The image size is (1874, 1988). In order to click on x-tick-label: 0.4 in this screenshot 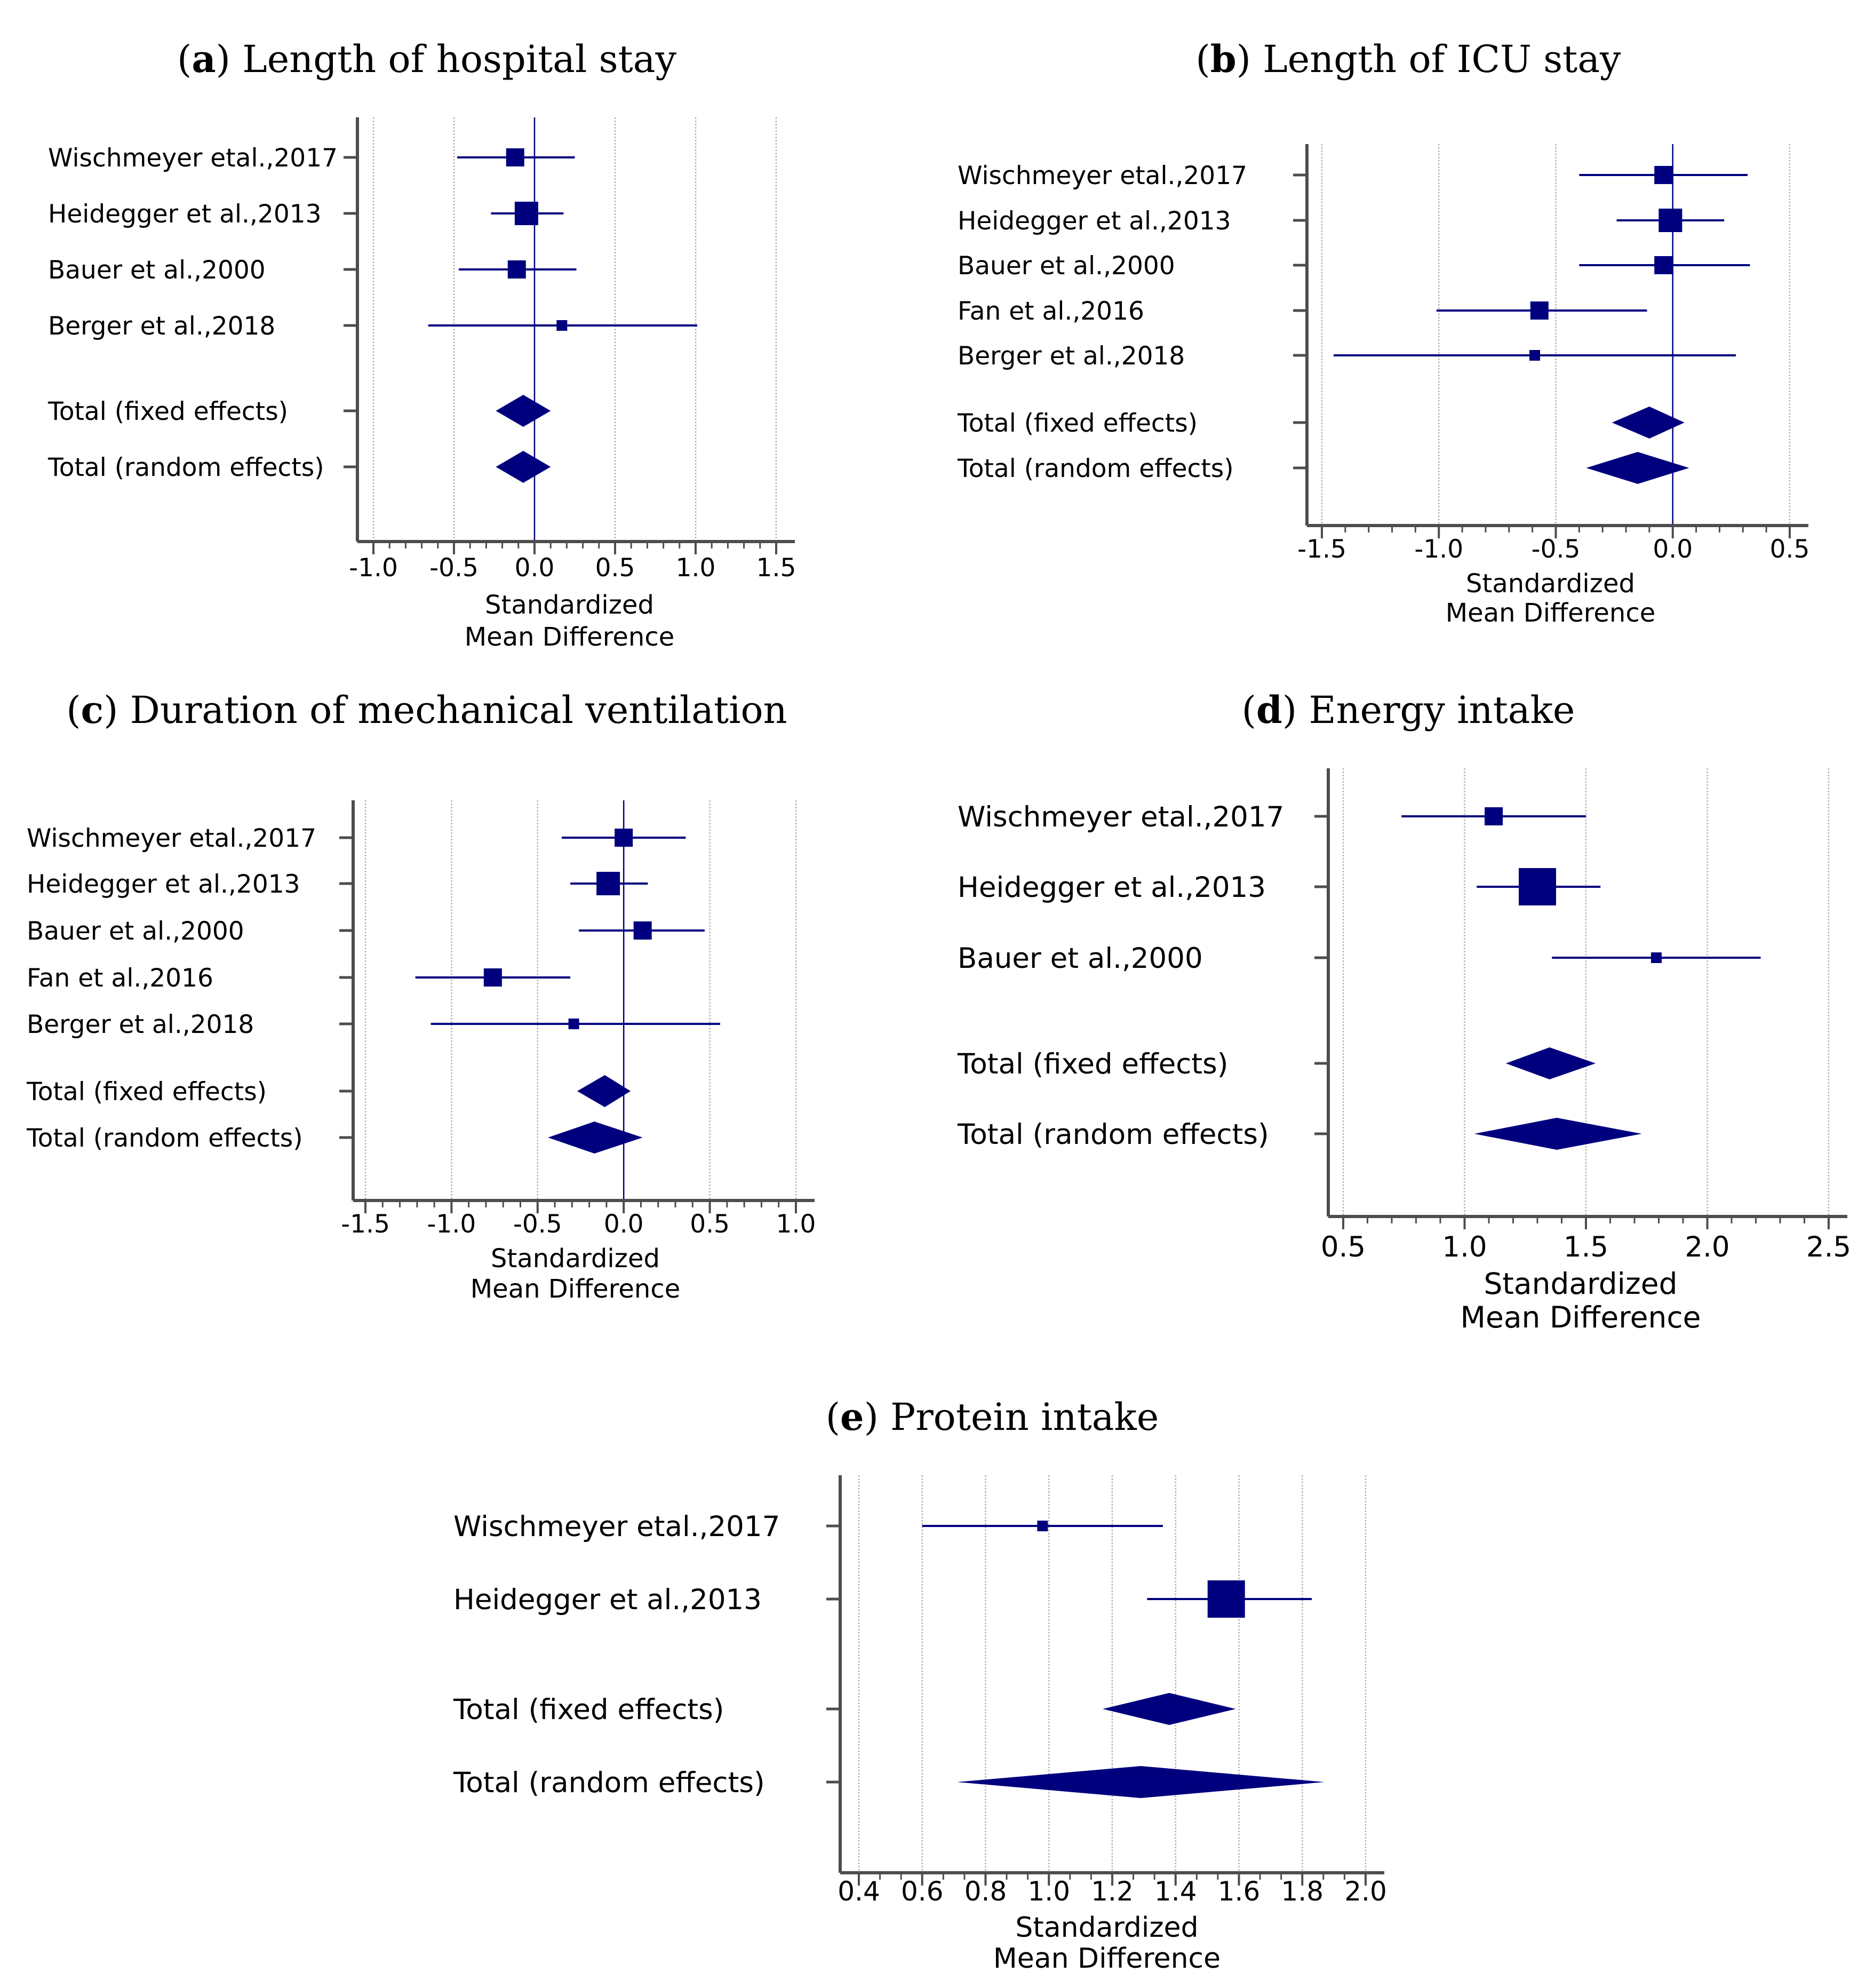, I will do `click(859, 1891)`.